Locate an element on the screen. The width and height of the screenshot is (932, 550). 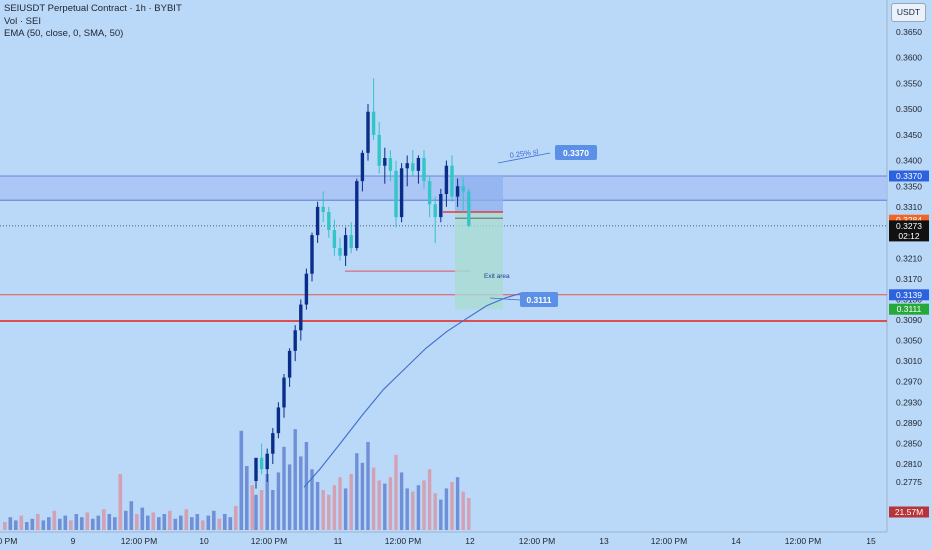
y-tick-label: 0.3090 is located at coordinates (909, 320).